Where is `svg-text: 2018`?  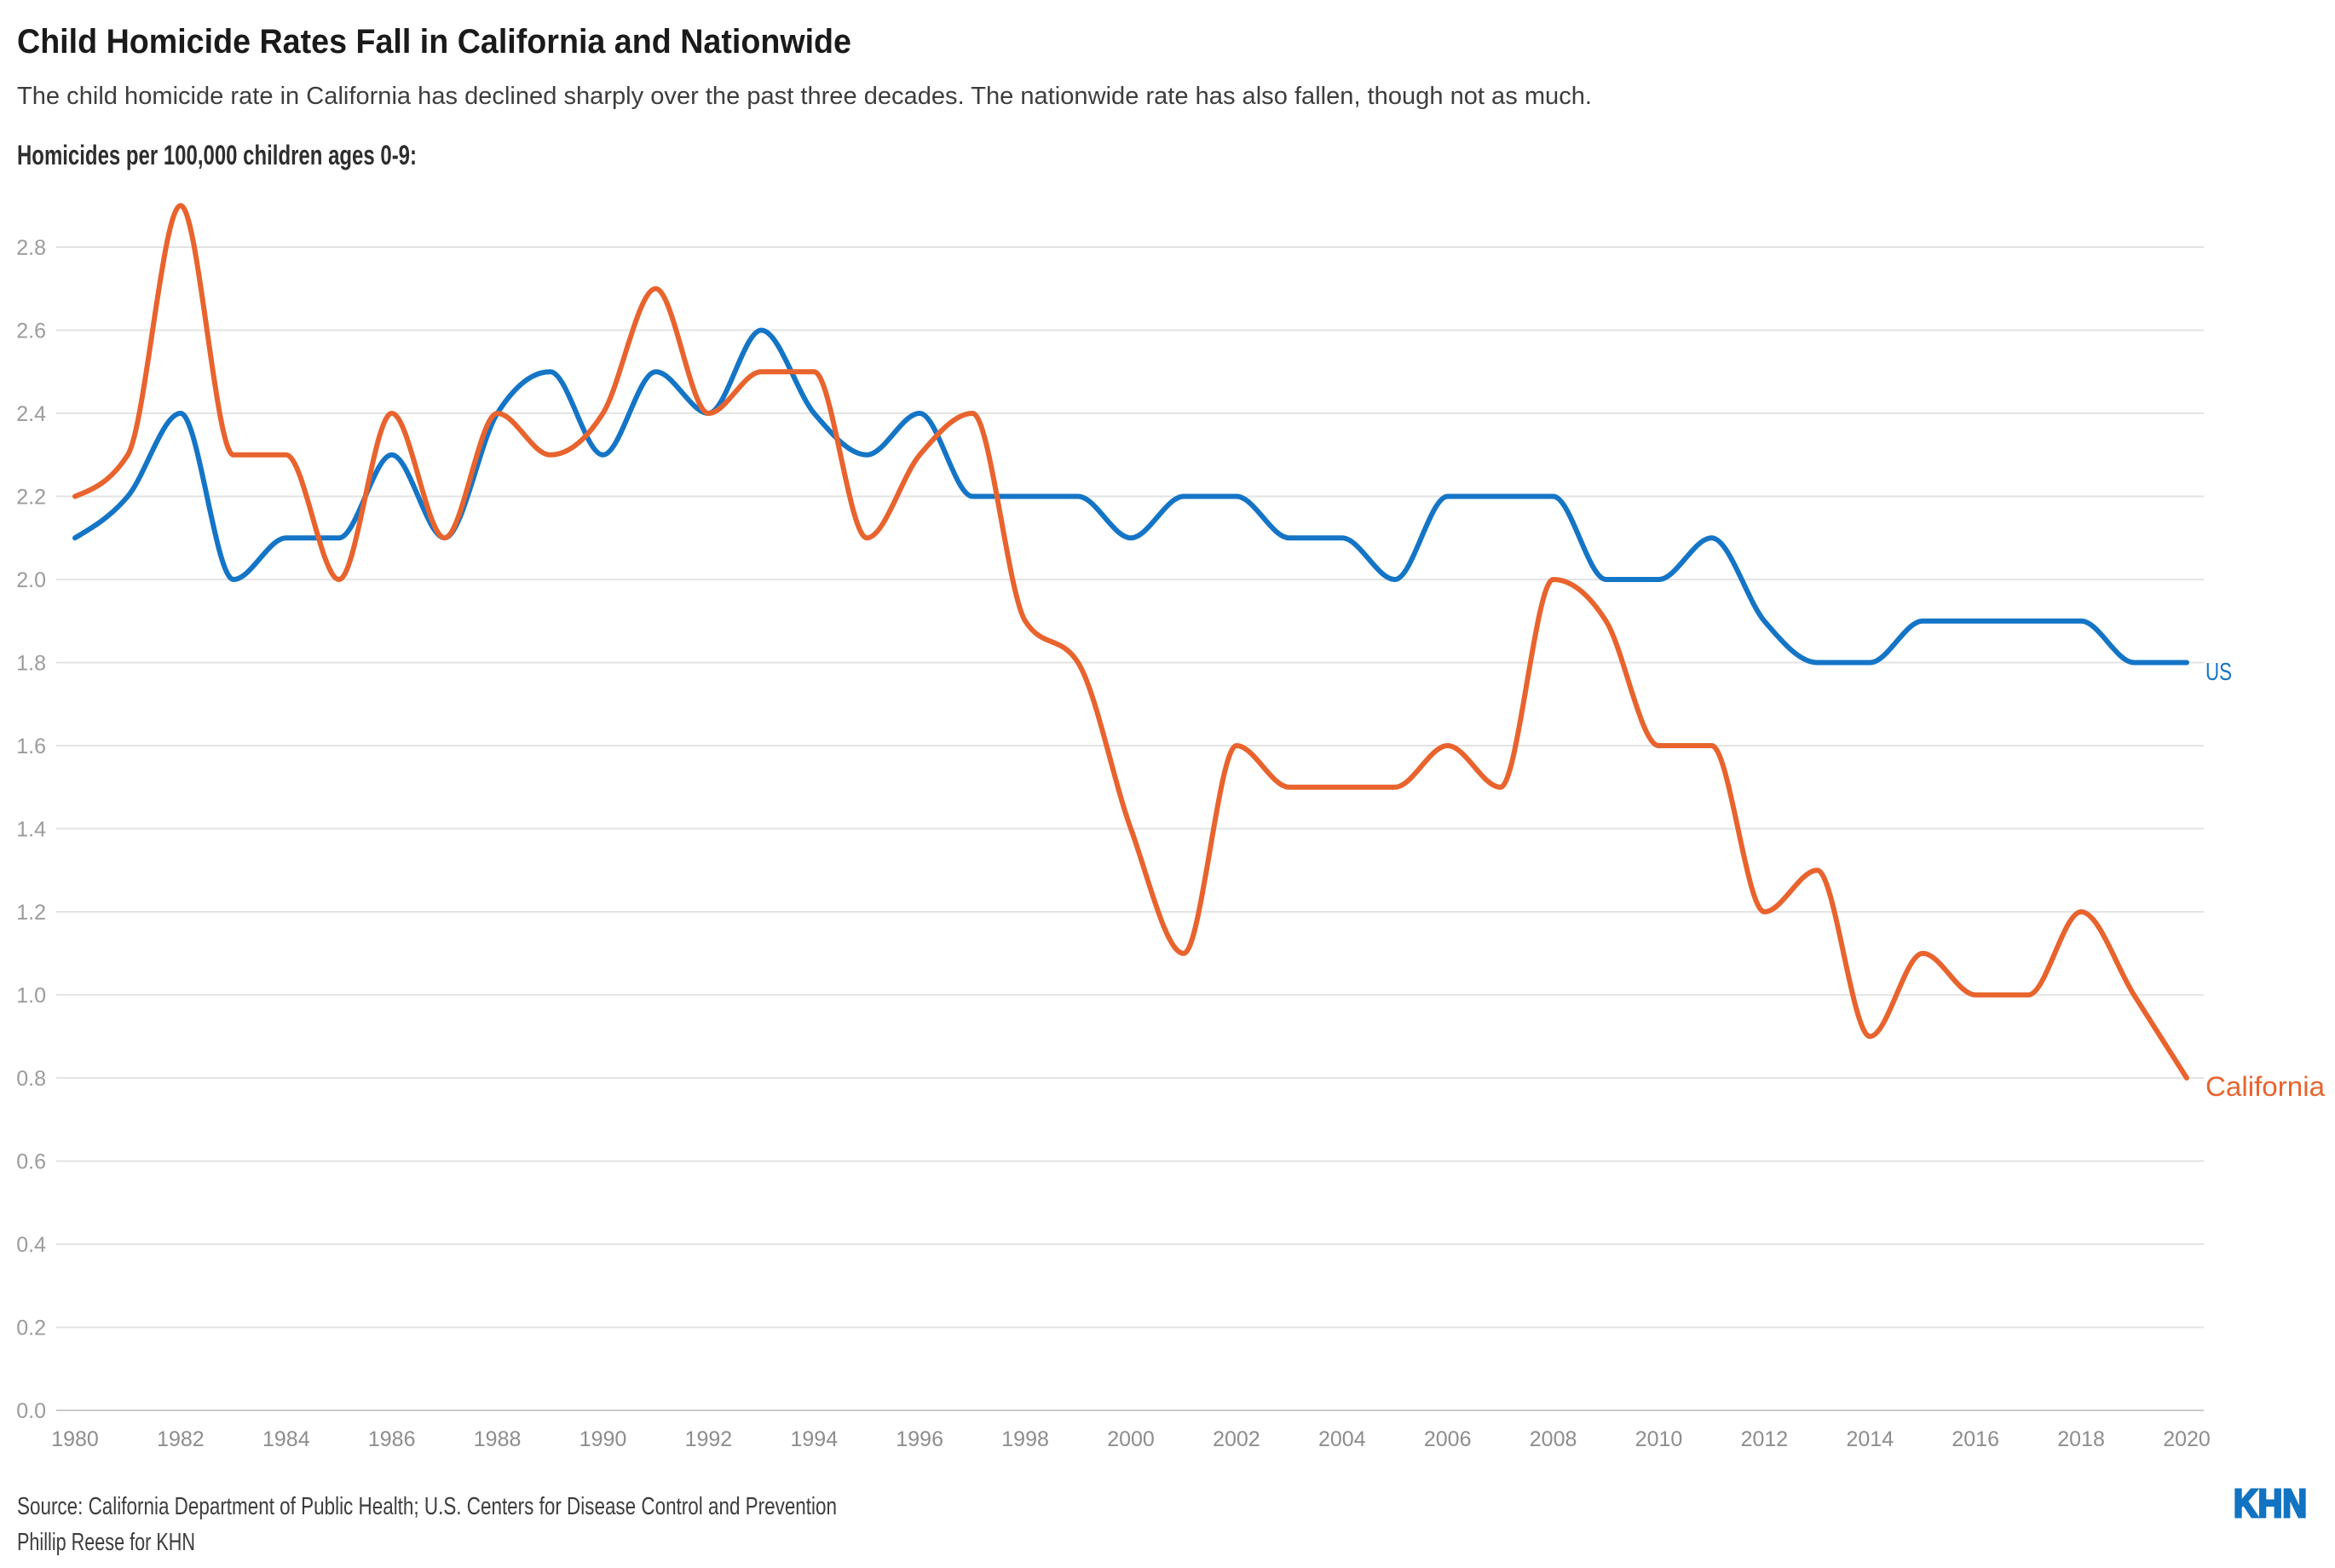 svg-text: 2018 is located at coordinates (2081, 1439).